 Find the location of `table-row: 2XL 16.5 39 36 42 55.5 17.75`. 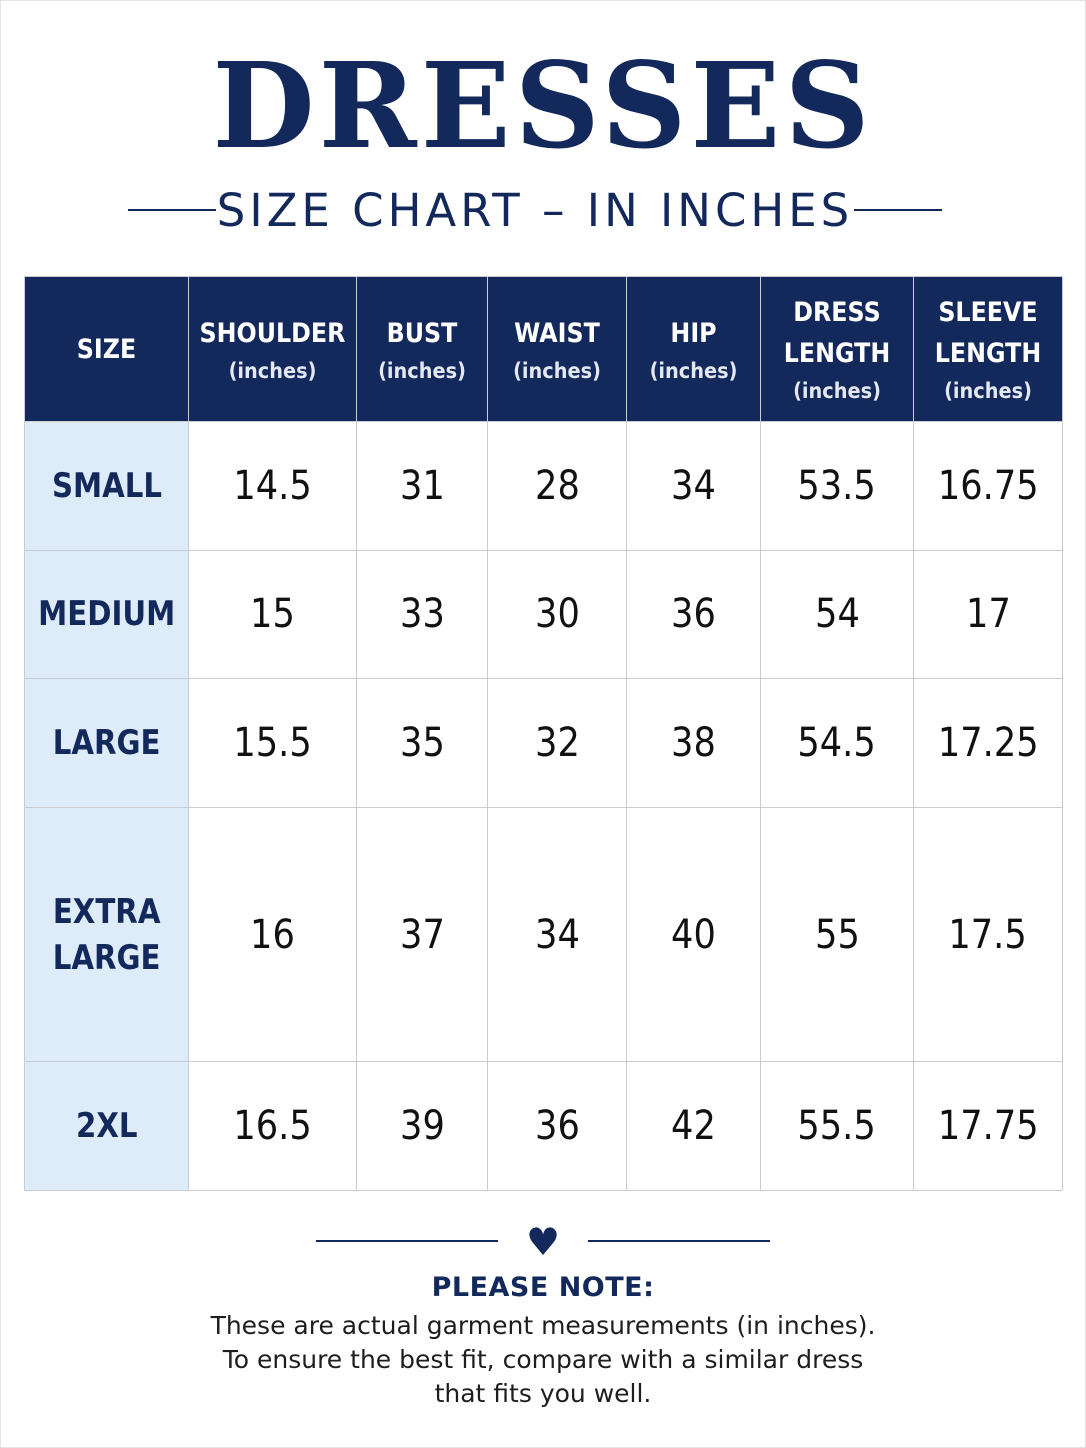

table-row: 2XL 16.5 39 36 42 55.5 17.75 is located at coordinates (543, 1126).